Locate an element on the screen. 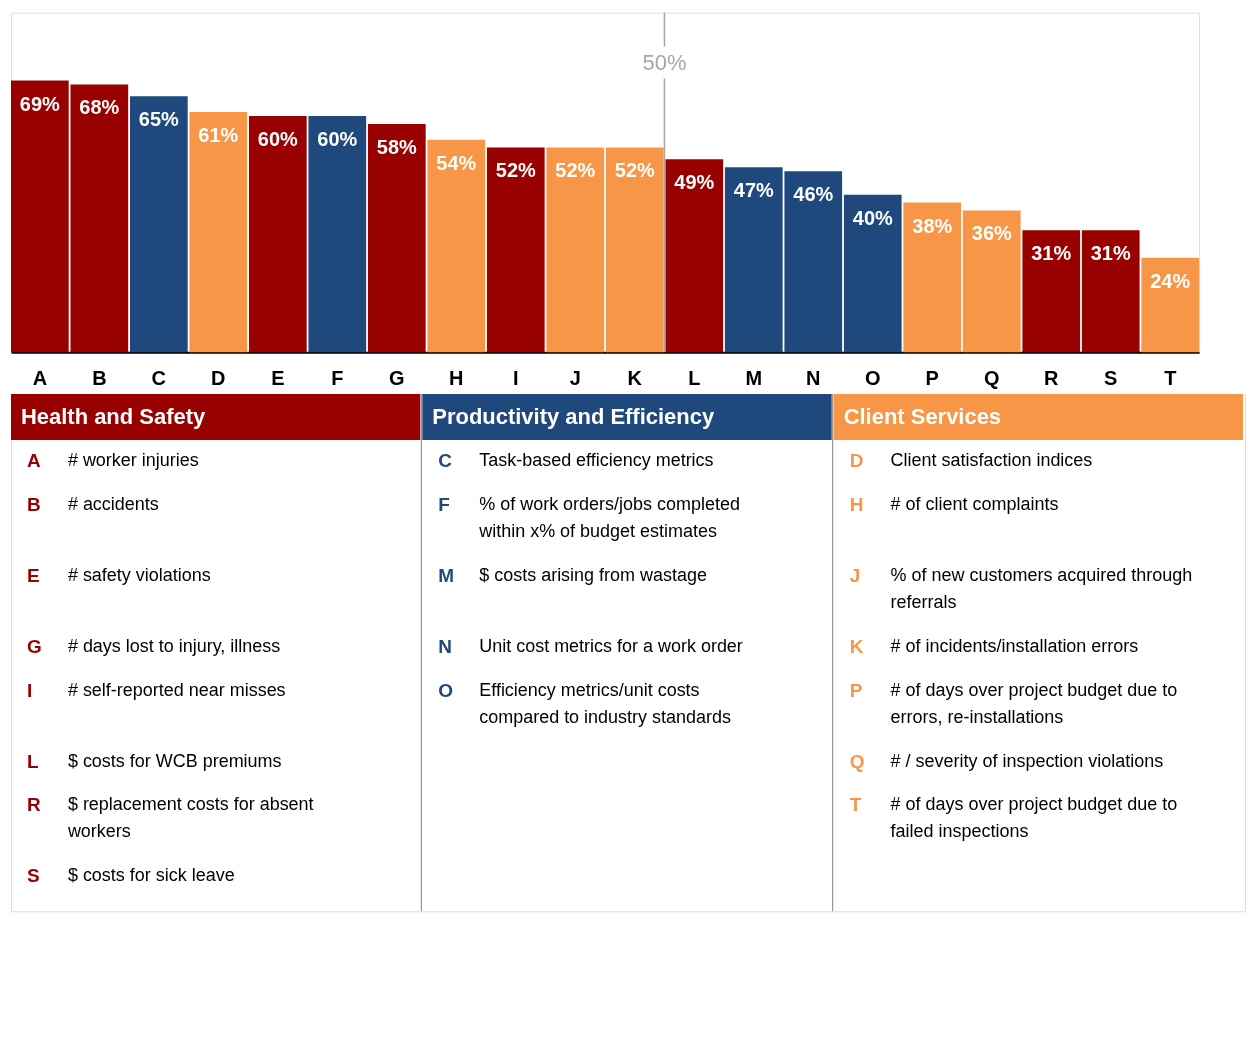 The height and width of the screenshot is (1046, 1256). text: # self-reported near misses is located at coordinates (176, 689).